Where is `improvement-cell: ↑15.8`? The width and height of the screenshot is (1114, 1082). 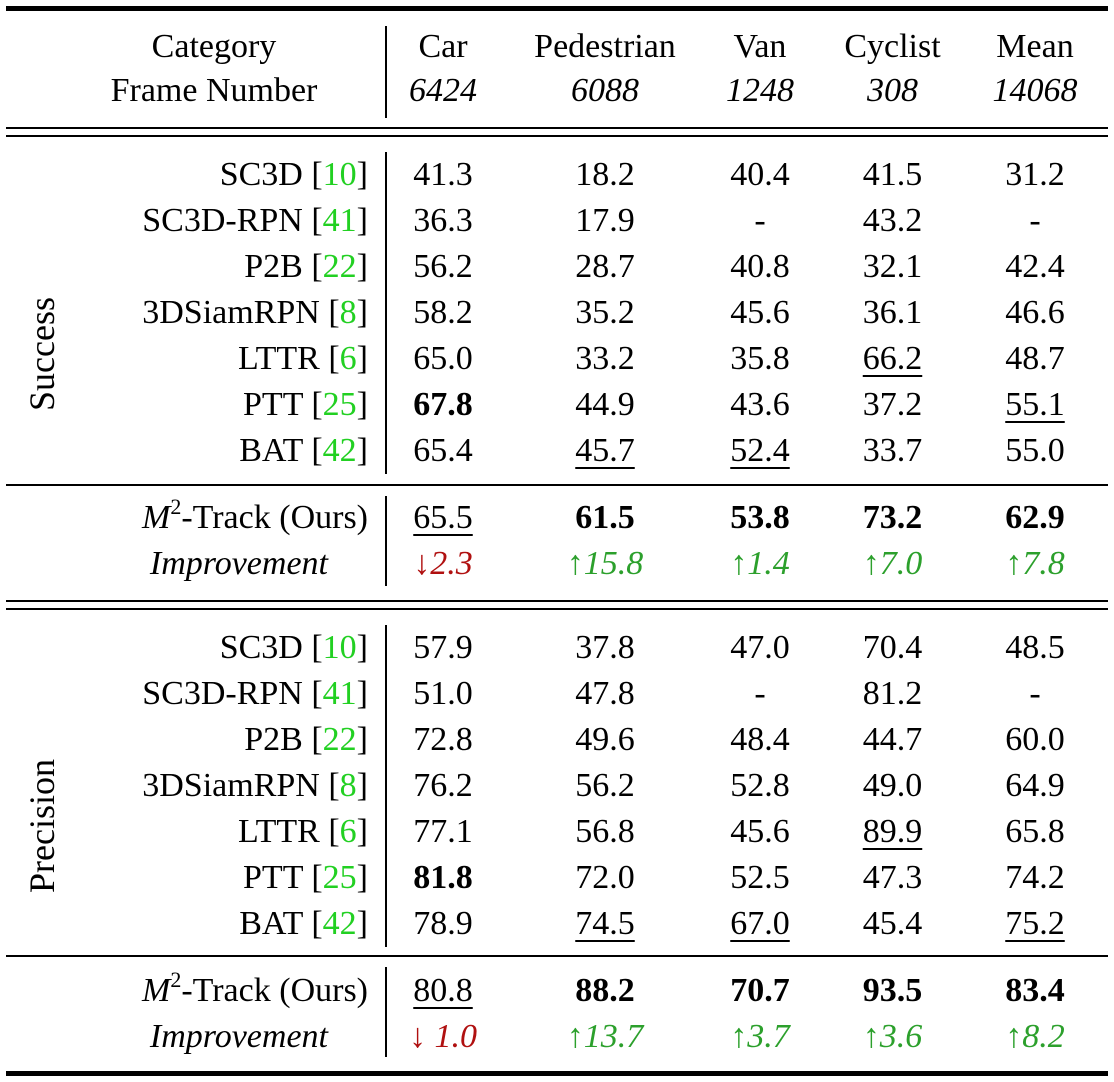
improvement-cell: ↑15.8 is located at coordinates (605, 563).